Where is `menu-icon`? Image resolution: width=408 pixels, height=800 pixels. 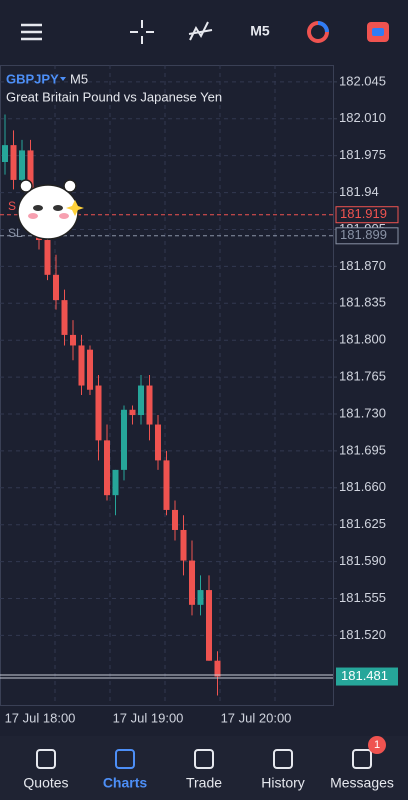
menu-icon is located at coordinates (31, 32).